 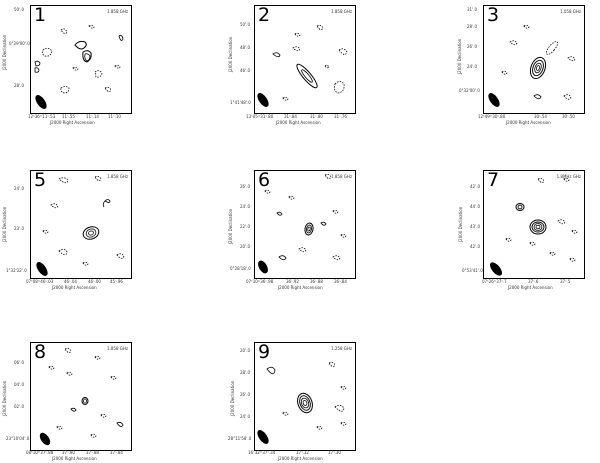 I want to click on panel-8-frequency: 1.858 GHz, so click(x=117, y=348).